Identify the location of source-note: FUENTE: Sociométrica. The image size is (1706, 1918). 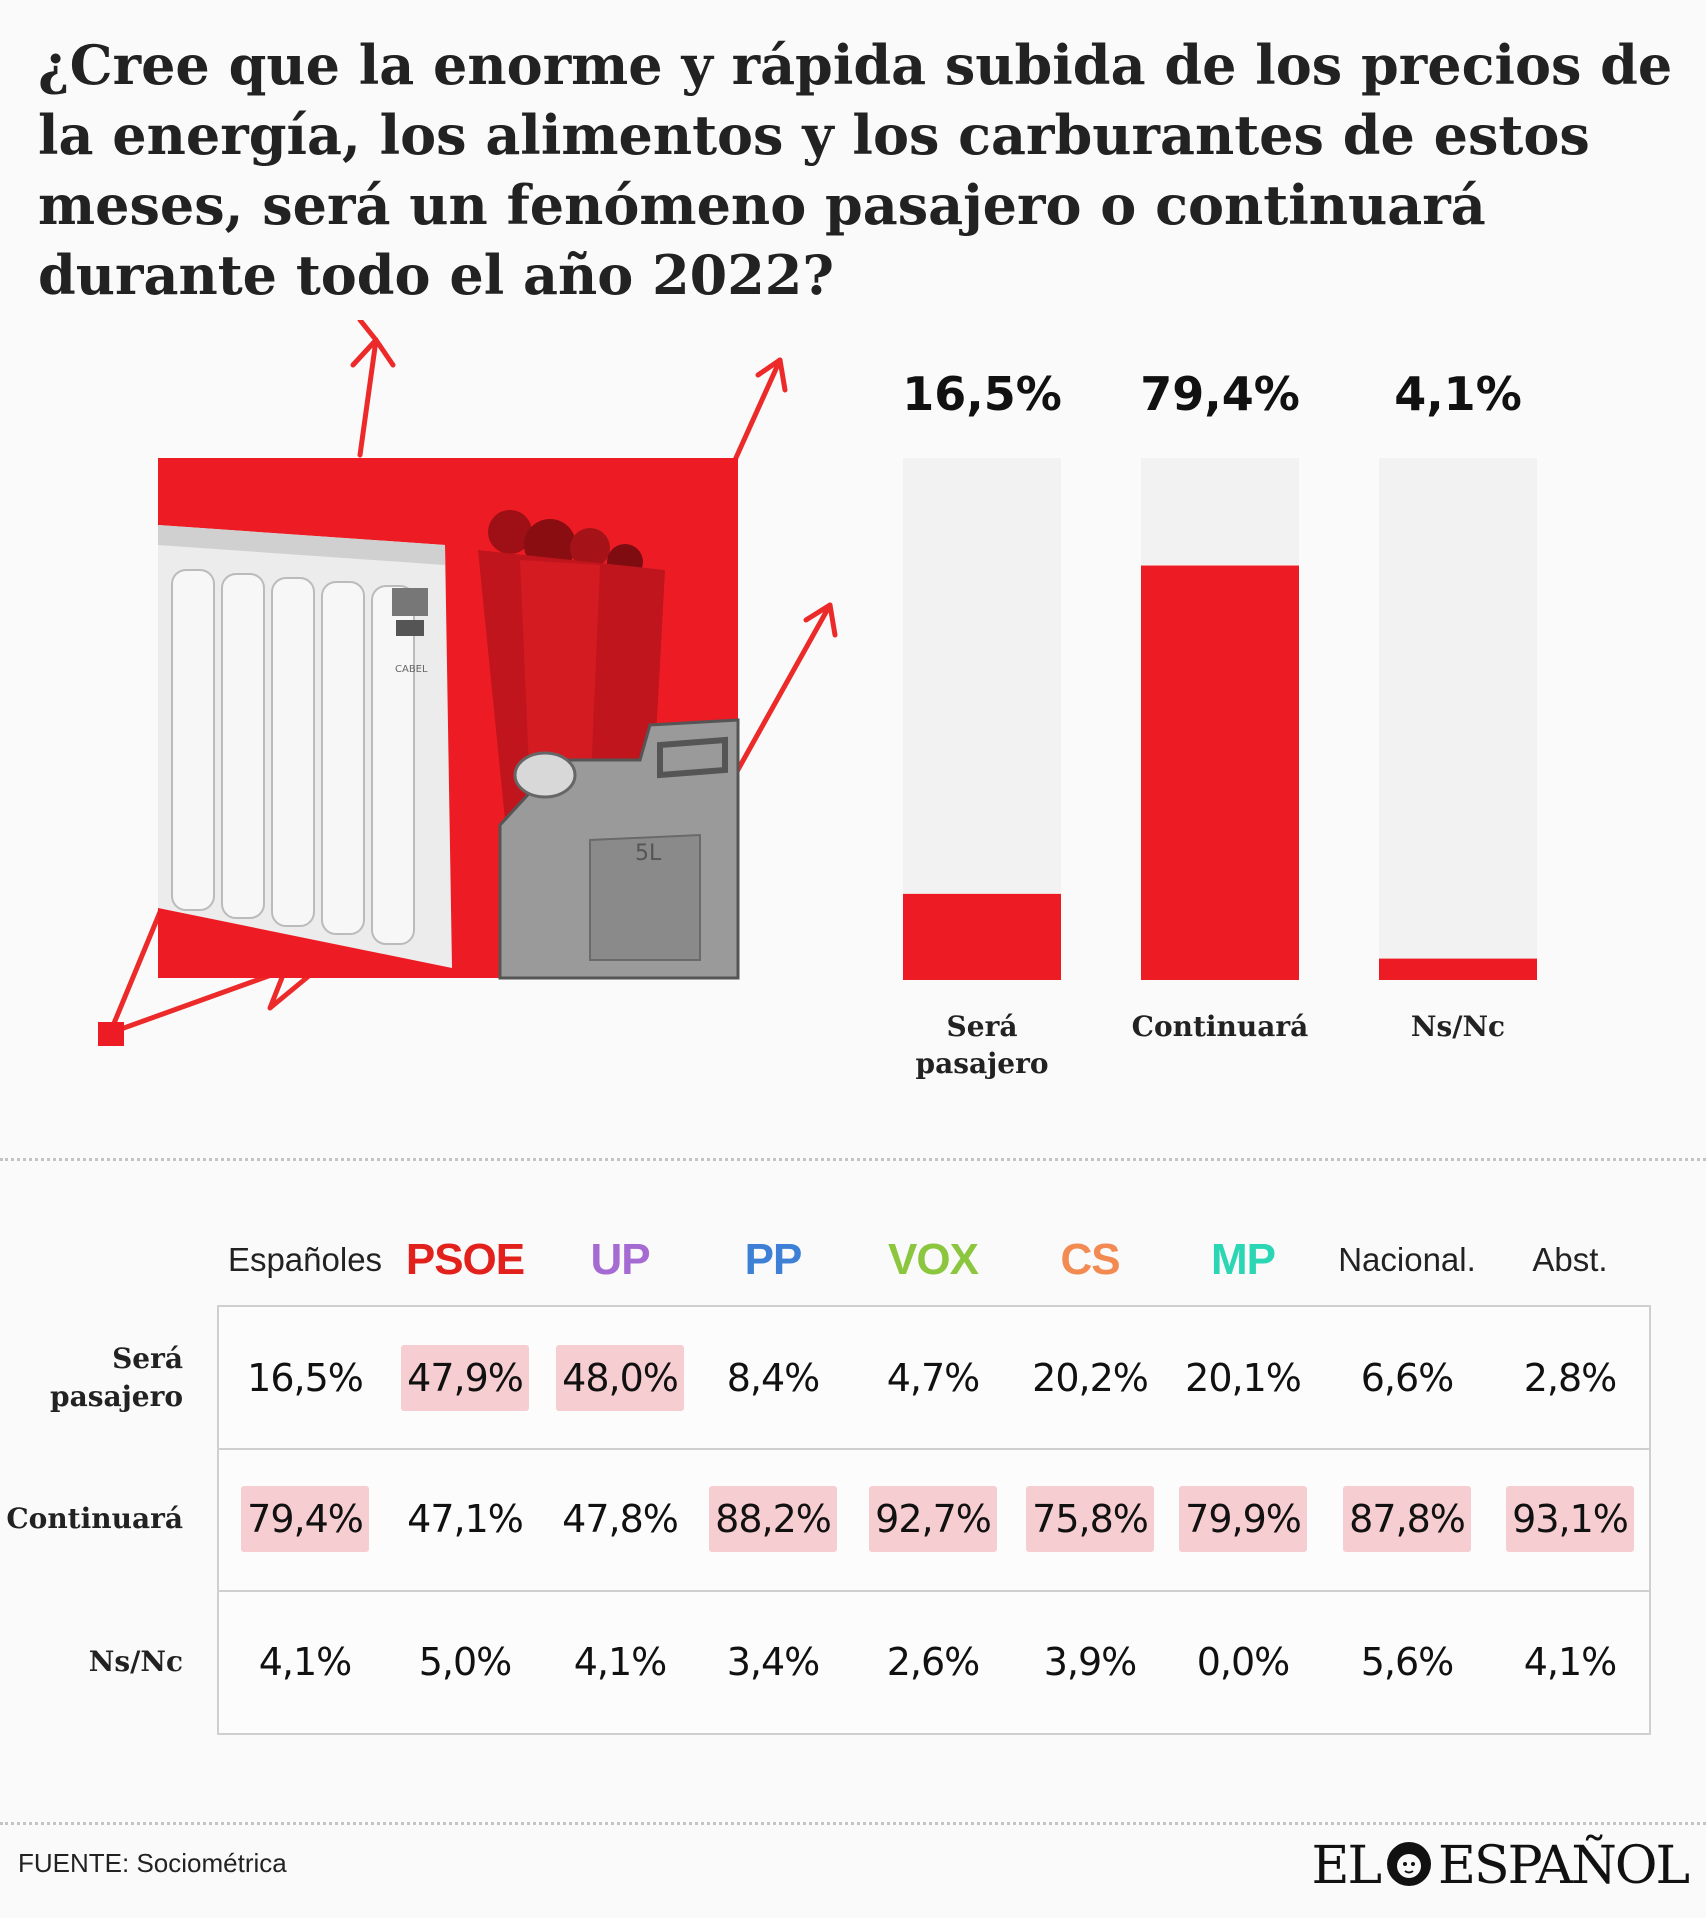
(152, 1863).